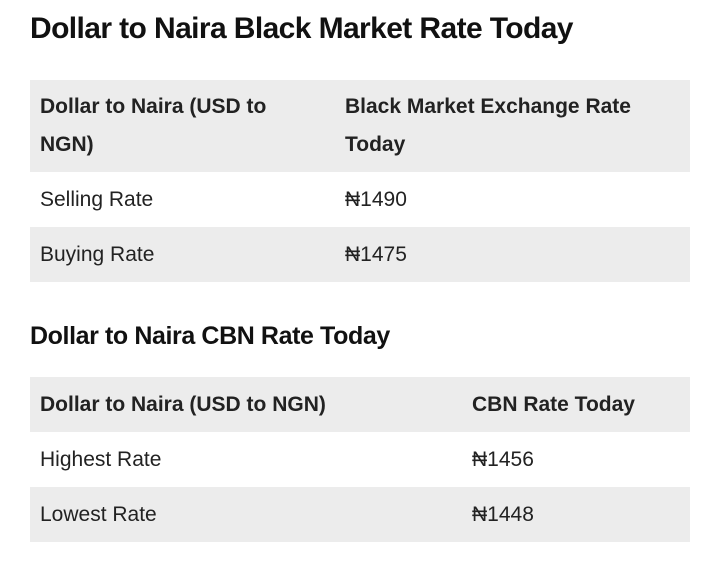 This screenshot has height=562, width=720. I want to click on row: Buying Rate ₦1475, so click(360, 254).